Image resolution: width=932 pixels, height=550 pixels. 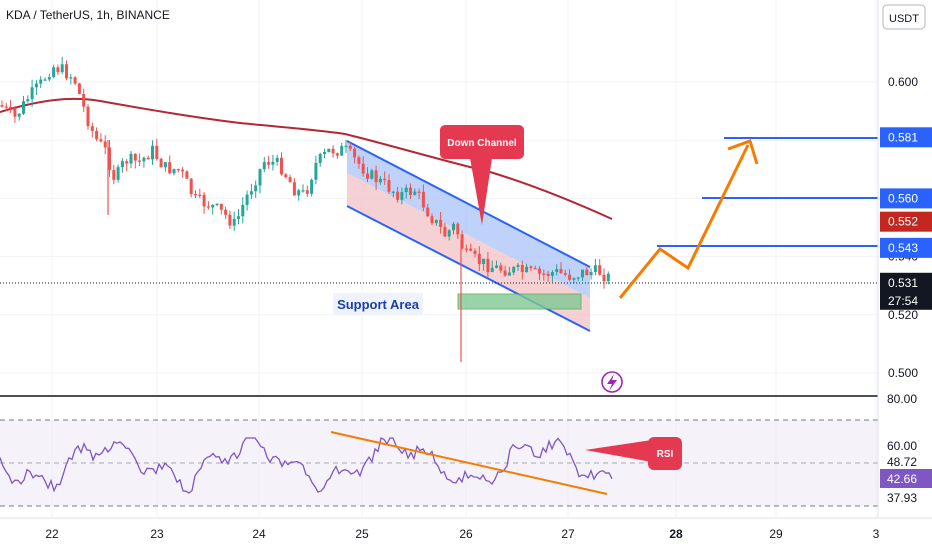 What do you see at coordinates (612, 382) in the screenshot?
I see `lightning-icon` at bounding box center [612, 382].